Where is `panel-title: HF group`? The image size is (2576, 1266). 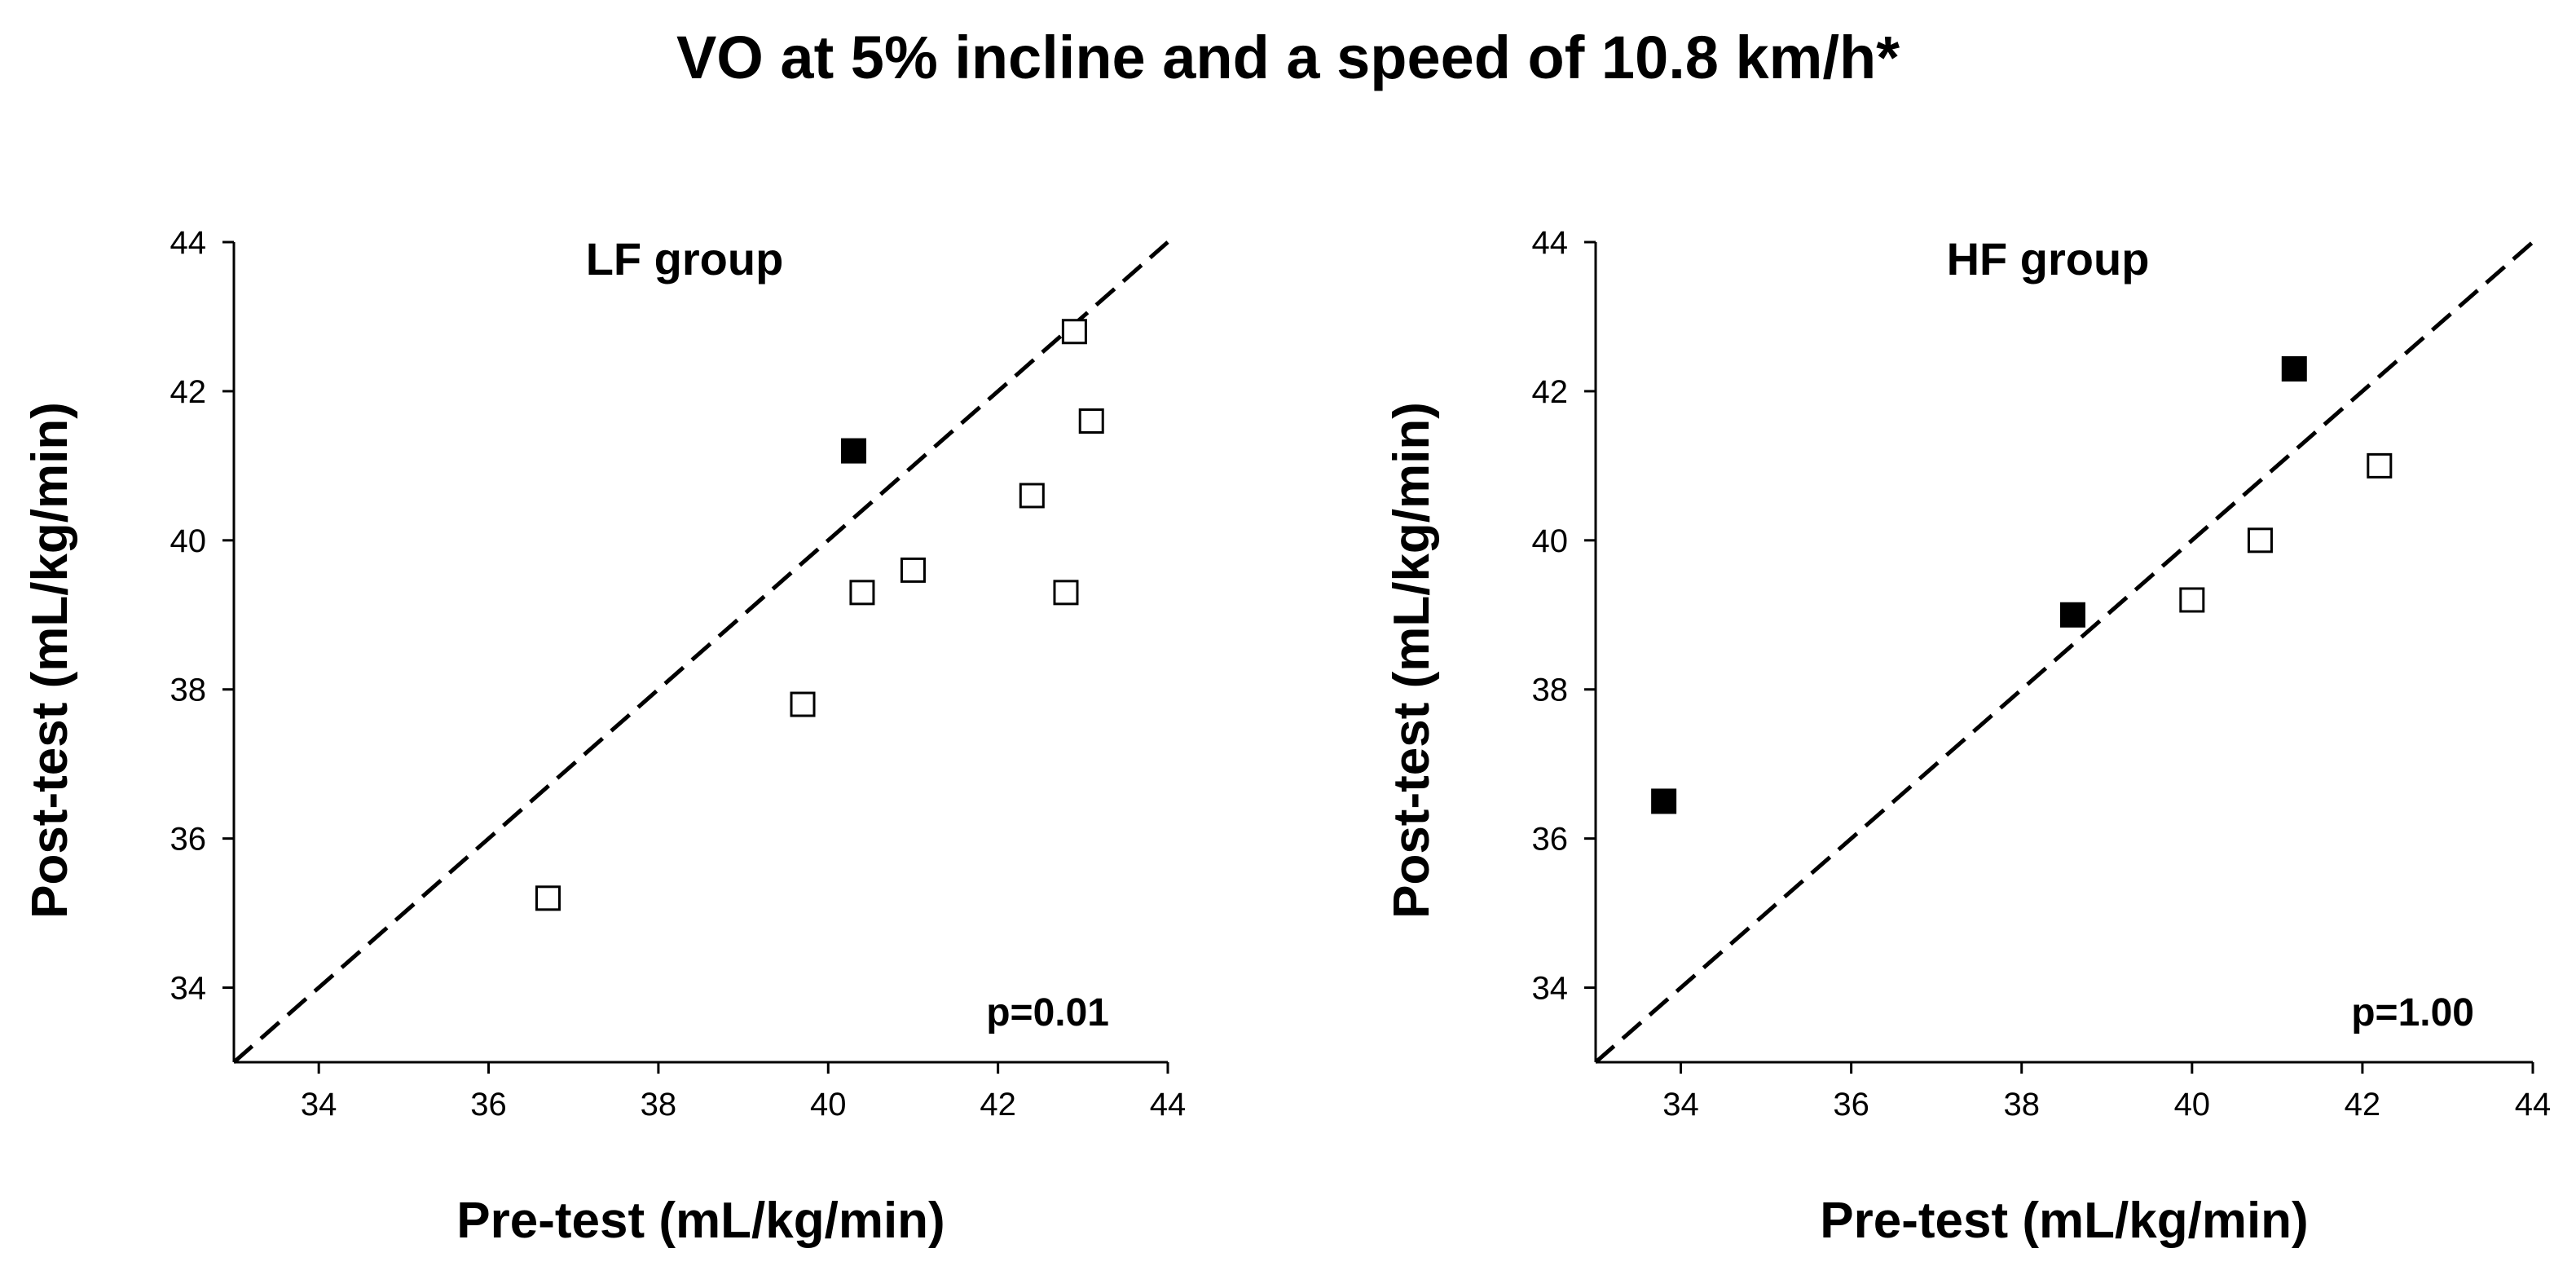
panel-title: HF group is located at coordinates (2048, 259).